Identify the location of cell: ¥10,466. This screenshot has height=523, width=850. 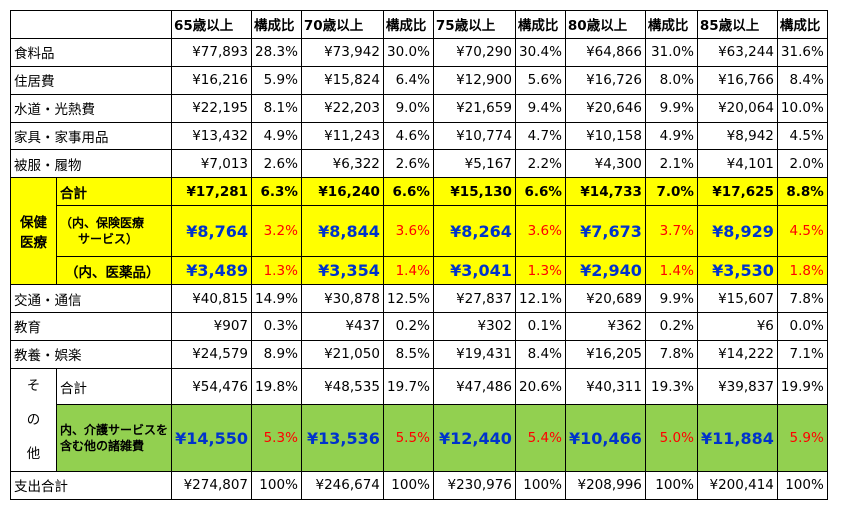
(605, 438).